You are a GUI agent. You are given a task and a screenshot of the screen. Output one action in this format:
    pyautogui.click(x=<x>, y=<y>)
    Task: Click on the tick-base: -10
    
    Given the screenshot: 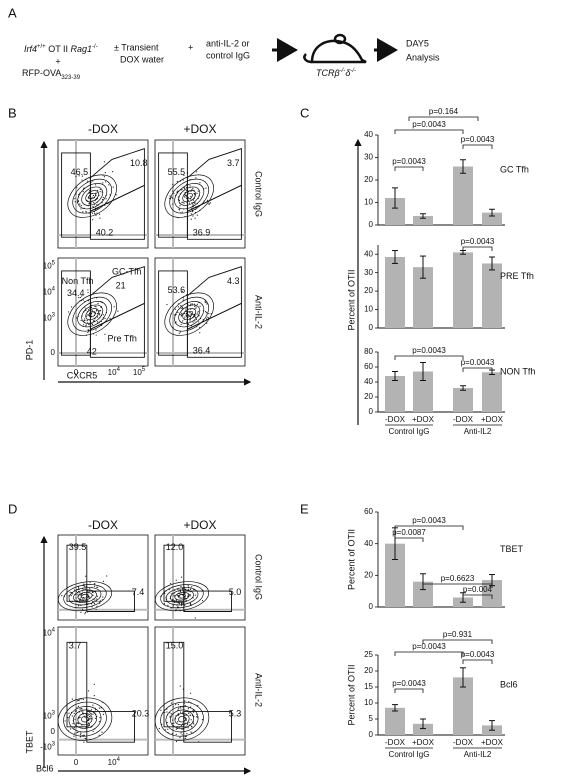 What is the action you would take?
    pyautogui.click(x=46, y=746)
    